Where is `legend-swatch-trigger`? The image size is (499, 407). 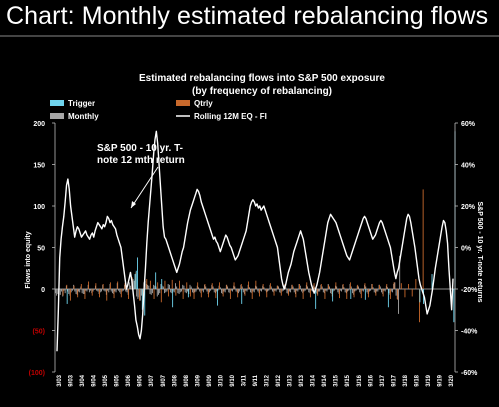
legend-swatch-trigger is located at coordinates (57, 103).